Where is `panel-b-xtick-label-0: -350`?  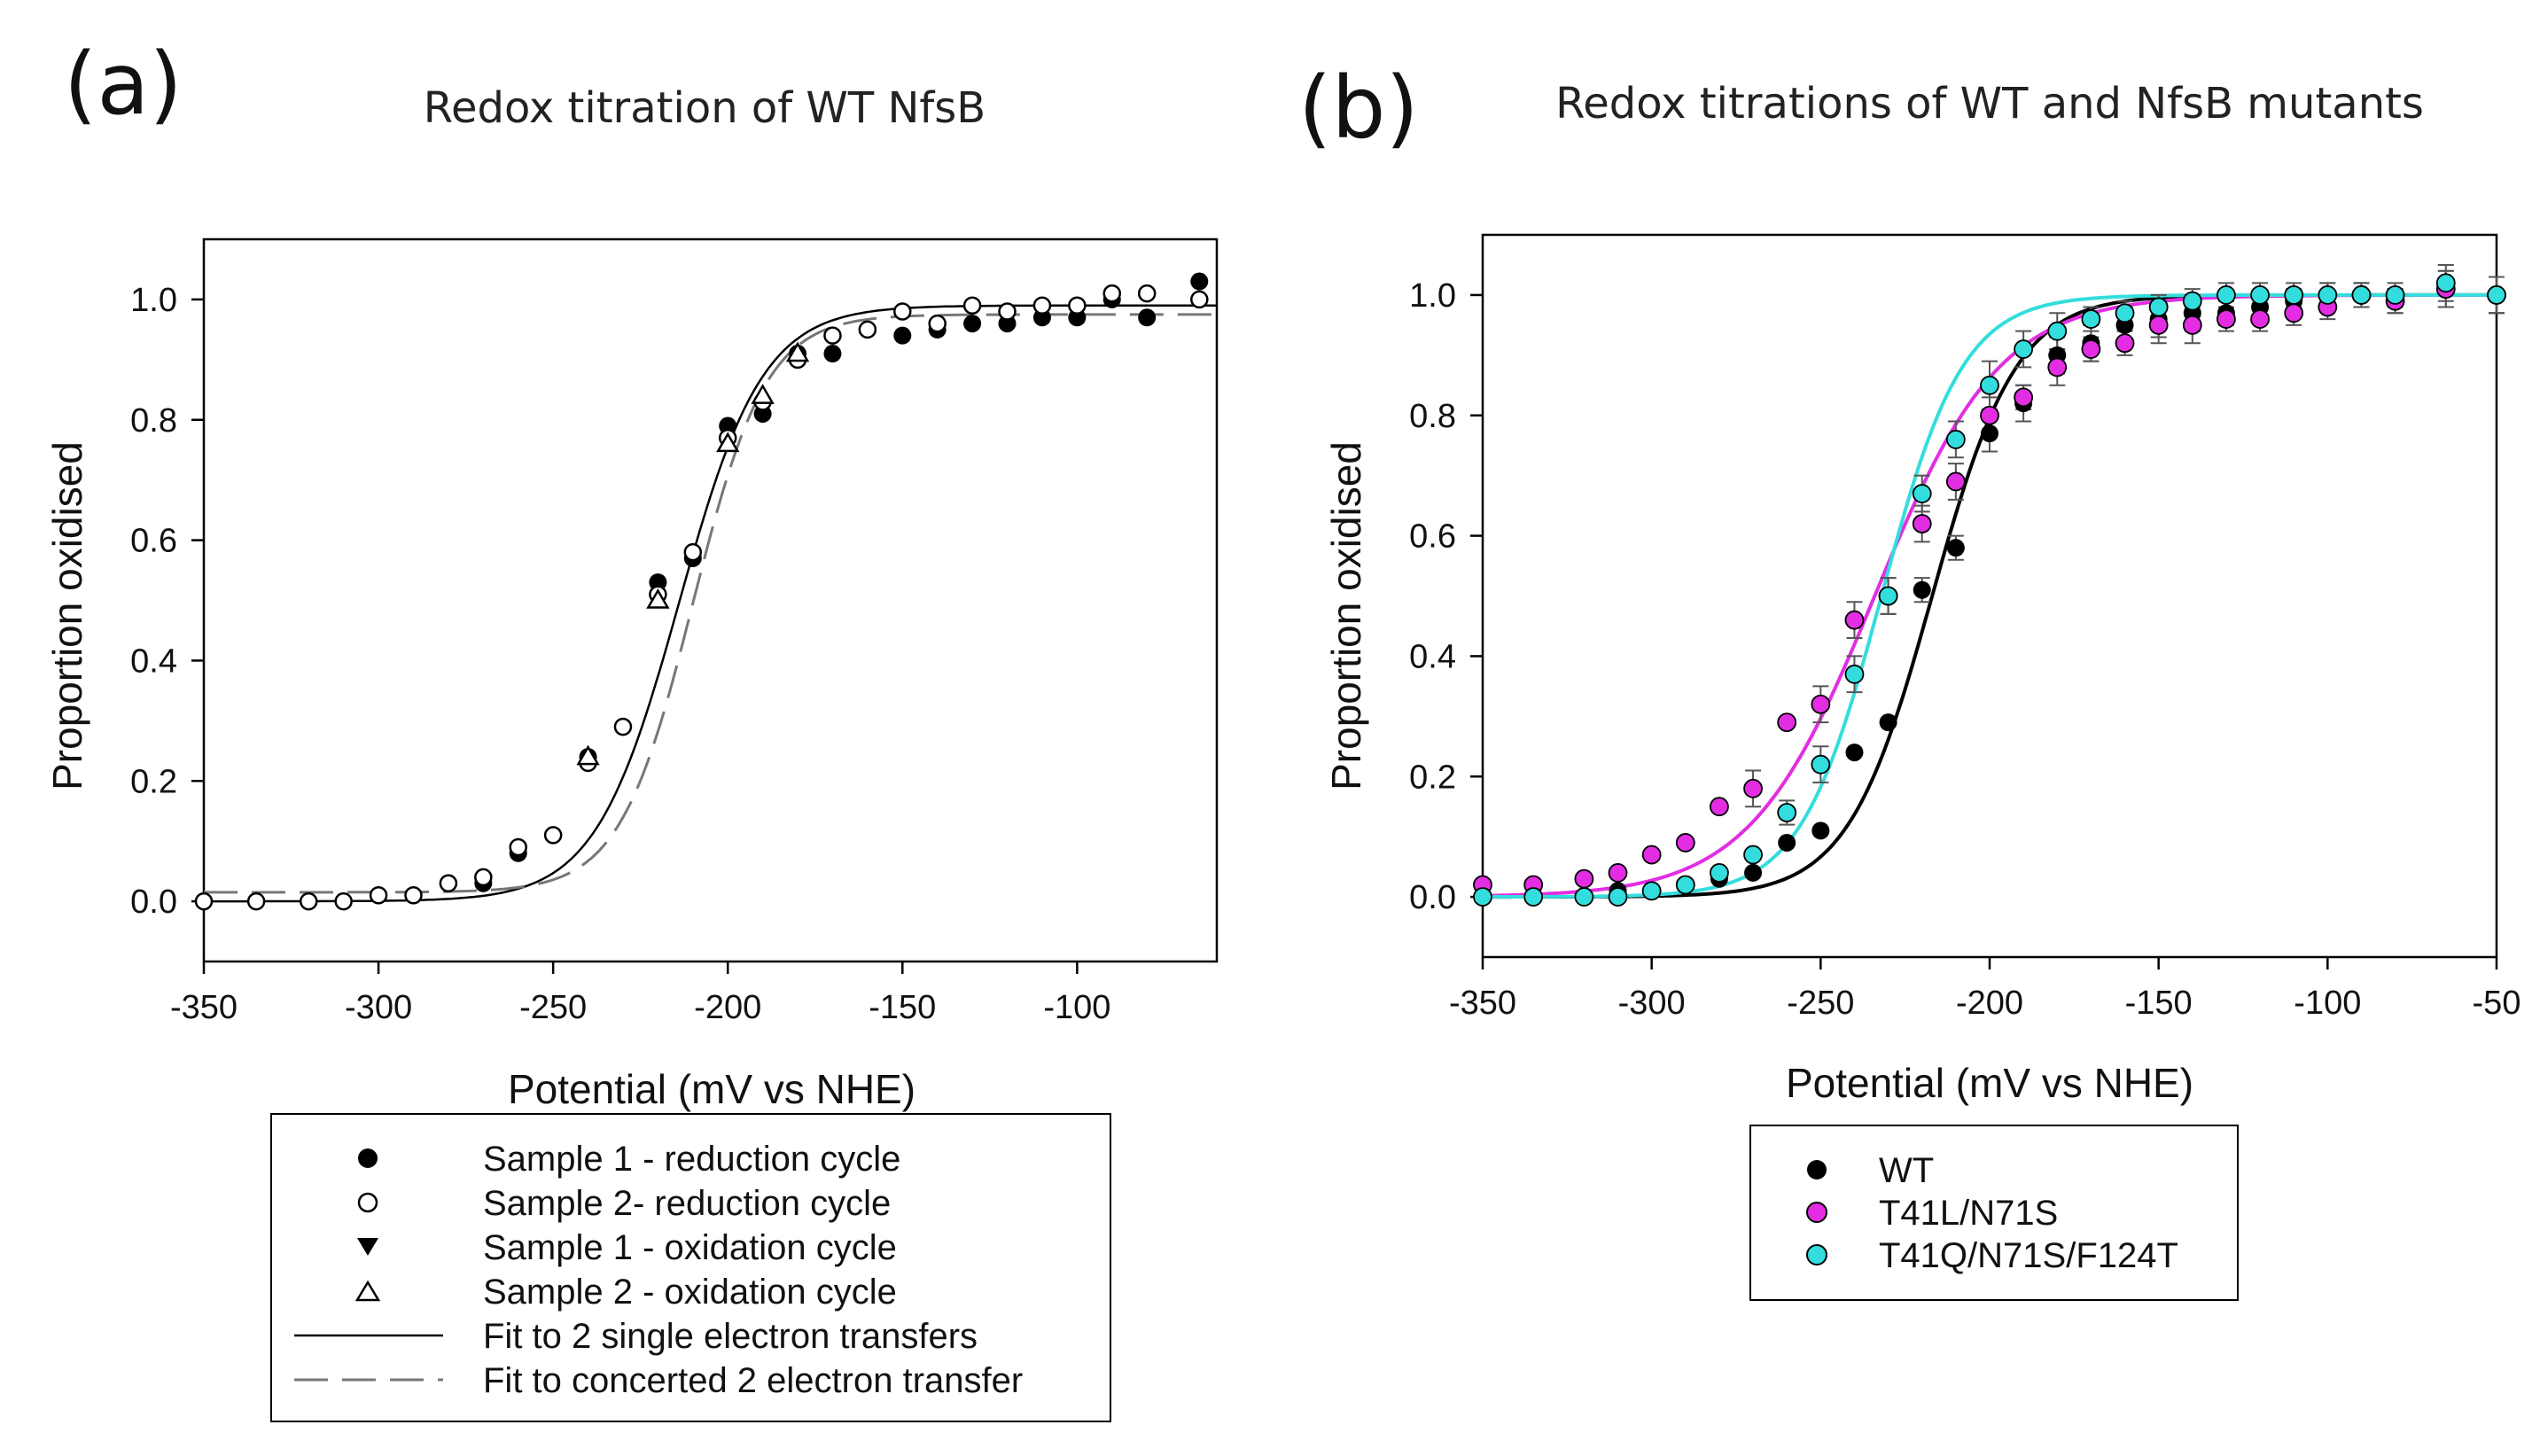
panel-b-xtick-label-0: -350 is located at coordinates (1482, 1003).